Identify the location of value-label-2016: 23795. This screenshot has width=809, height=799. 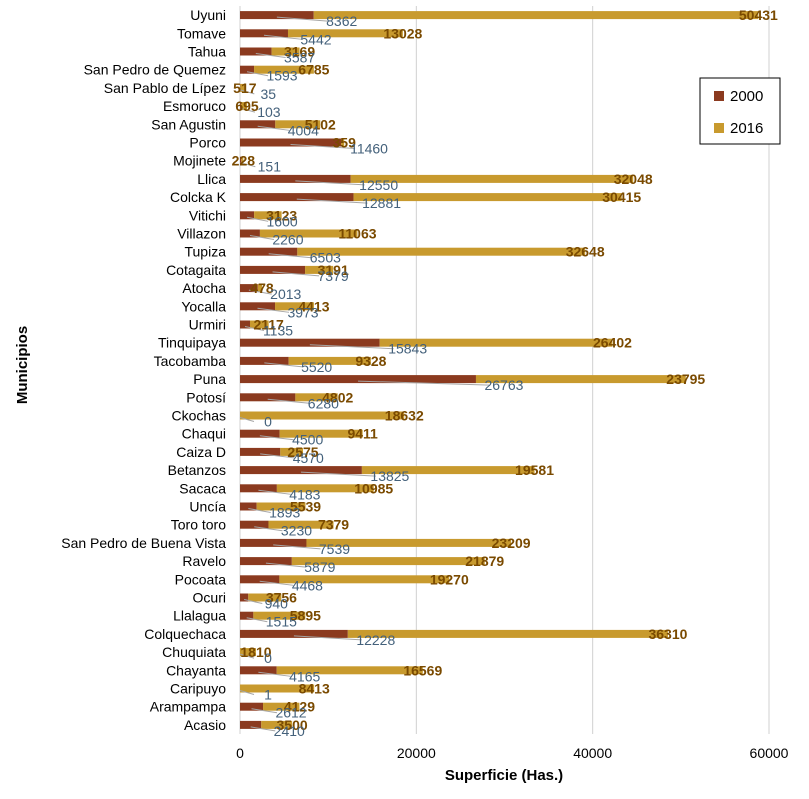
(685, 379).